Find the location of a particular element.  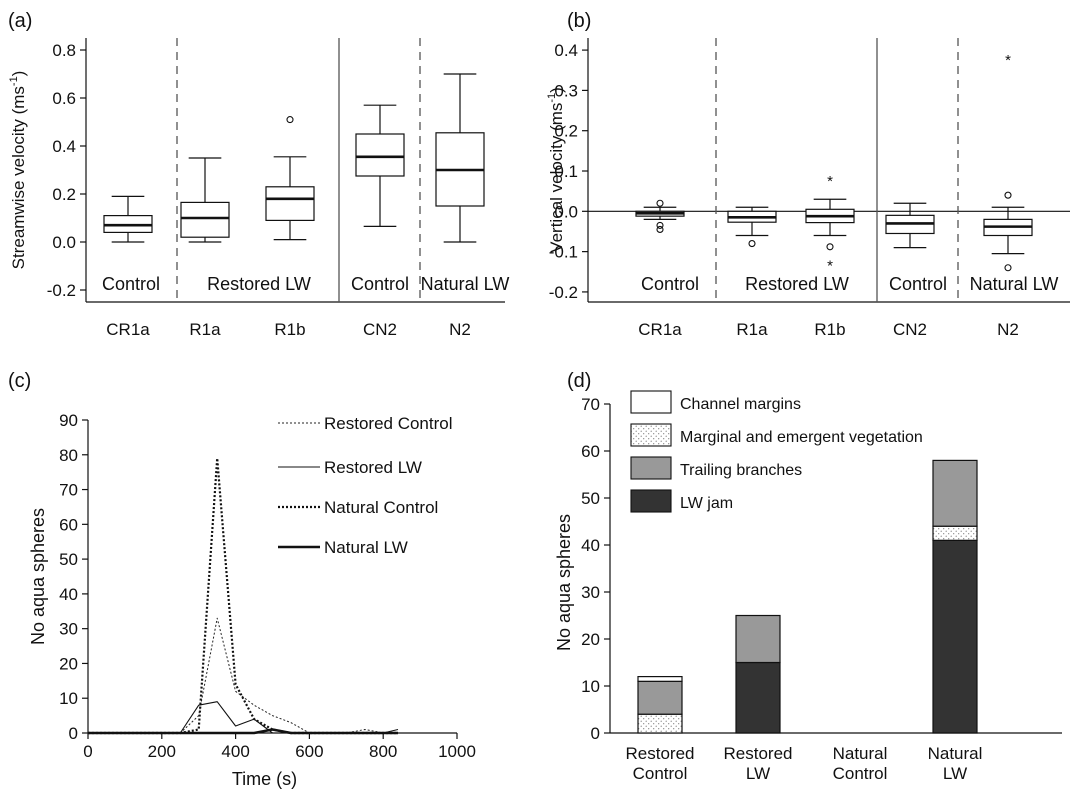

x-tick-label: 200 is located at coordinates (162, 751).